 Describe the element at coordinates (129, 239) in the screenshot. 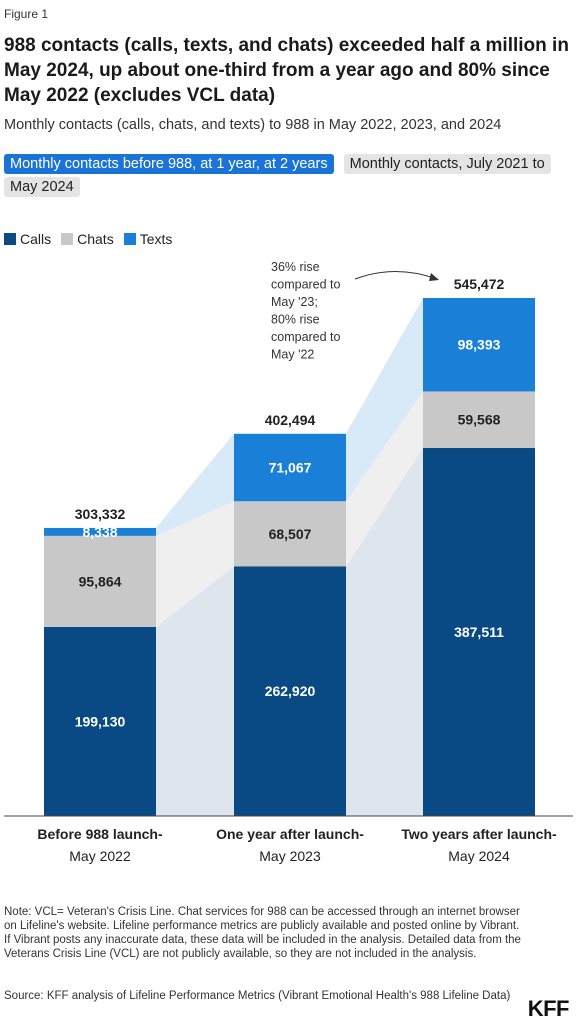

I see `legend-swatch-texts` at that location.